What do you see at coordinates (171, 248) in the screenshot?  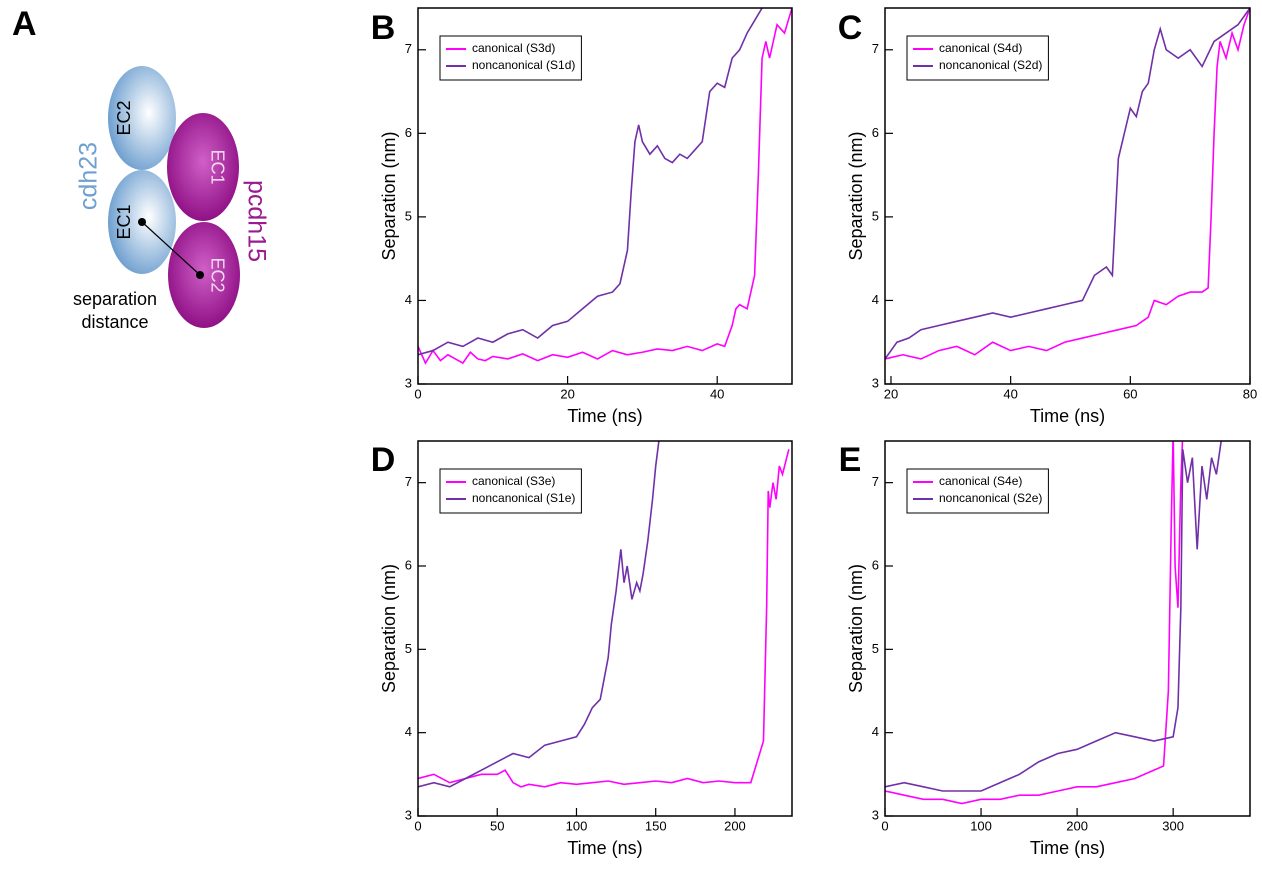 I see `separation-line` at bounding box center [171, 248].